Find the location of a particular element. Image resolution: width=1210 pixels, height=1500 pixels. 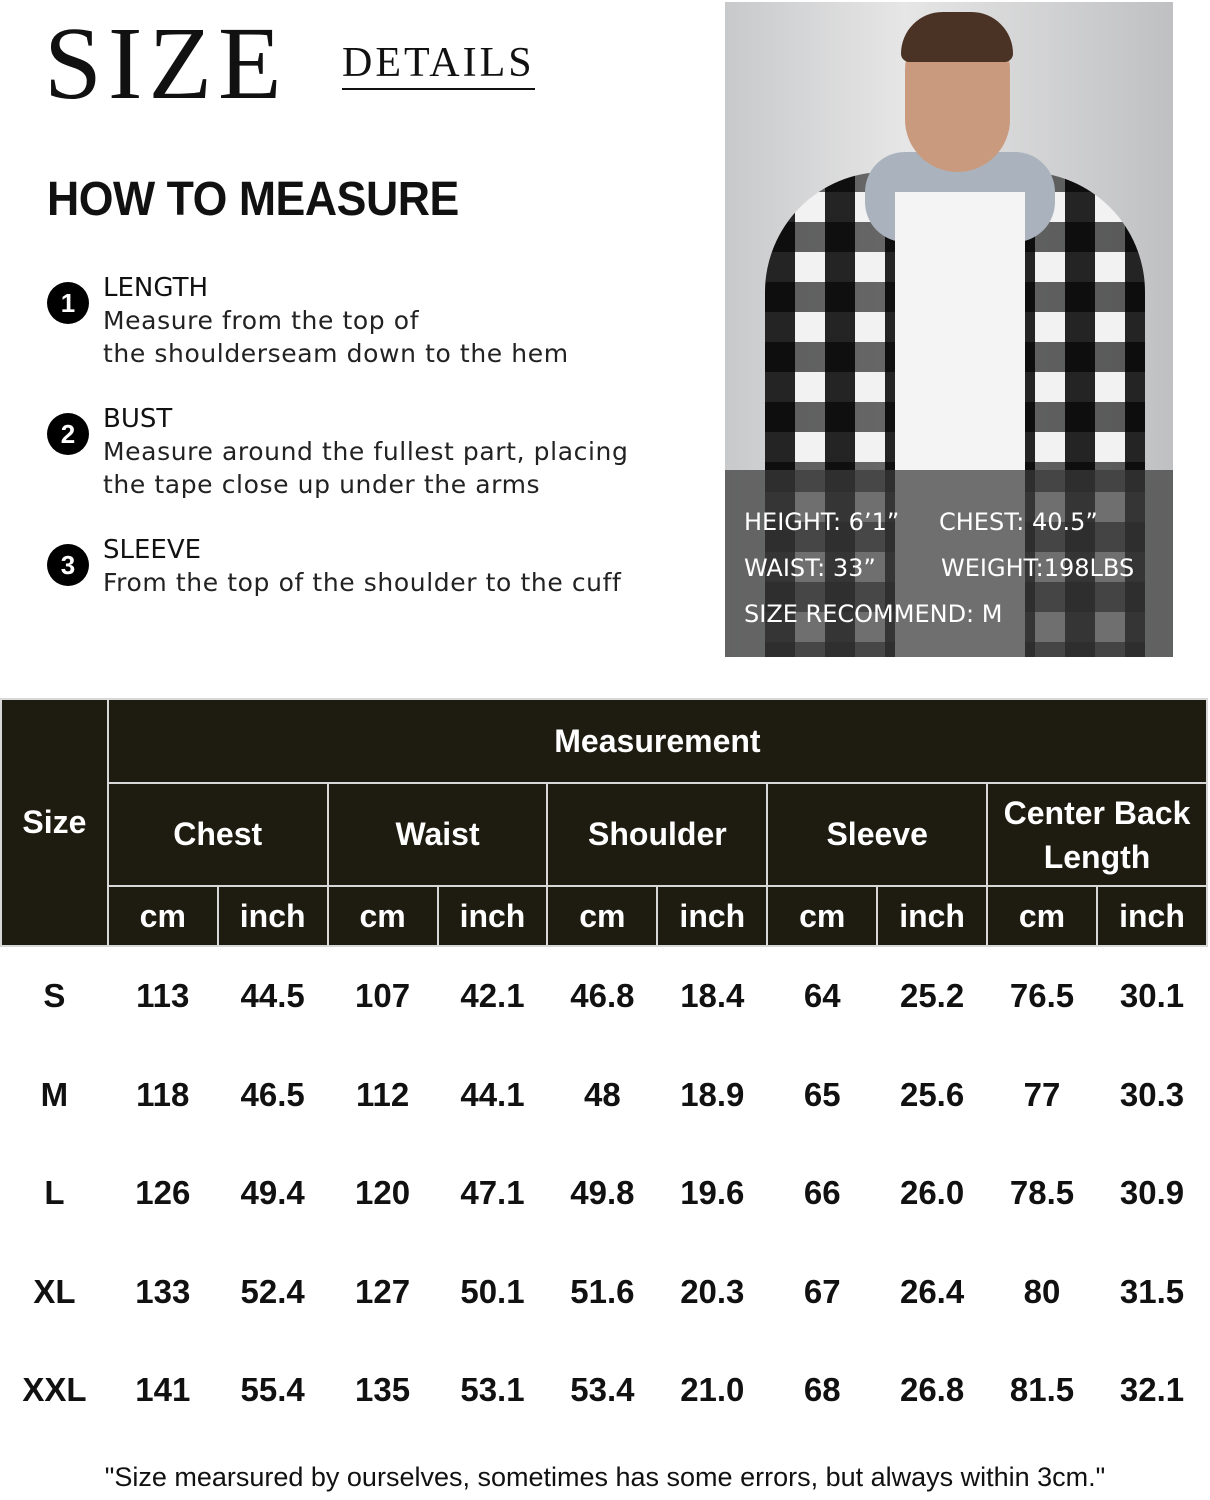

value-cell: 112 is located at coordinates (382, 1094).